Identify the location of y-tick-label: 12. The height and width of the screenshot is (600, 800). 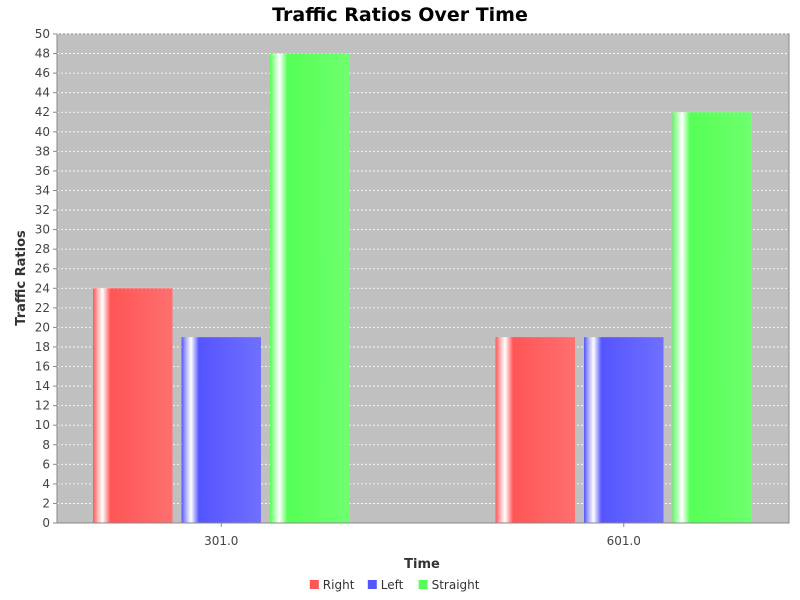
(42, 406).